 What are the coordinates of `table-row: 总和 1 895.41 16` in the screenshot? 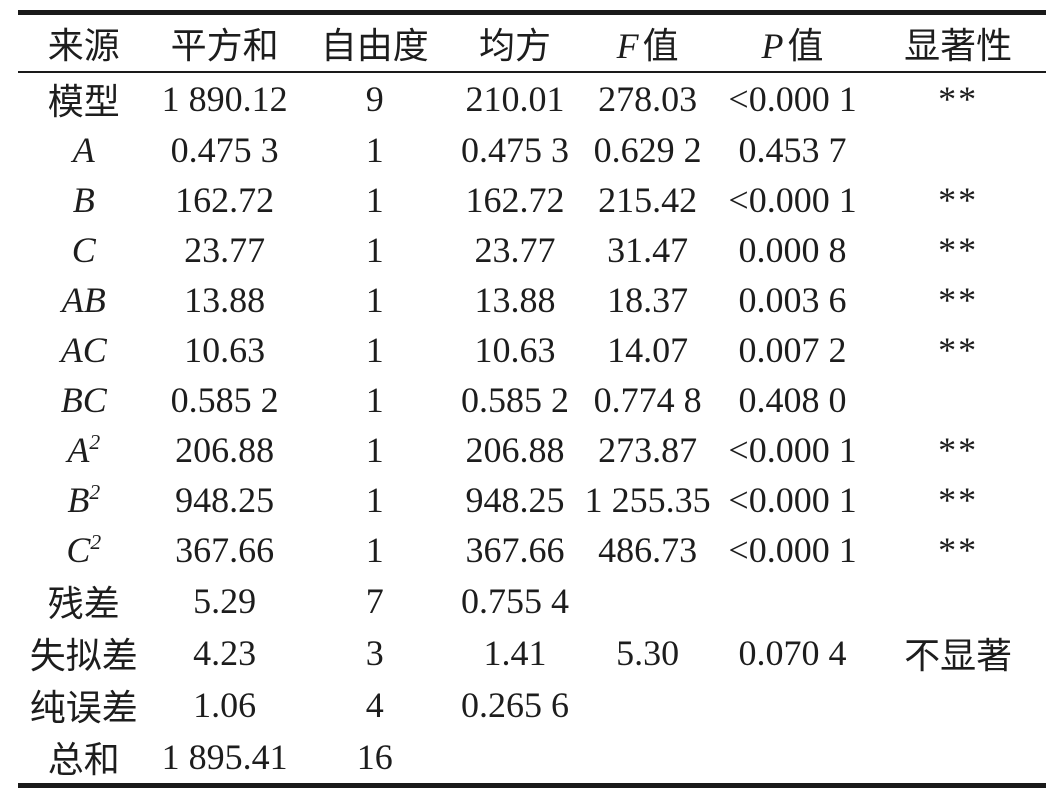 It's located at (532, 758).